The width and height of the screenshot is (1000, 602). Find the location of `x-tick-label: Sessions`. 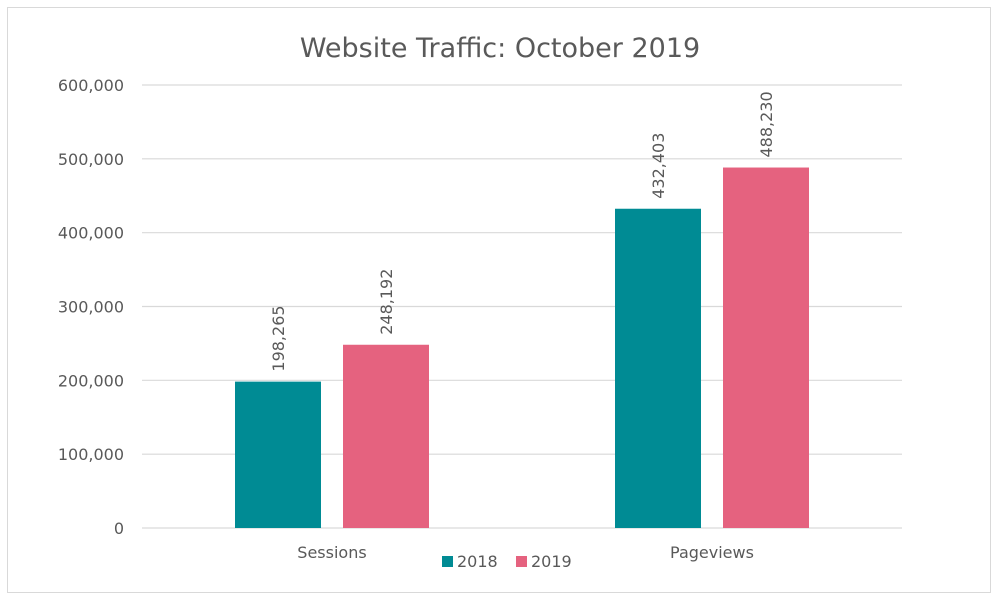

x-tick-label: Sessions is located at coordinates (331, 552).